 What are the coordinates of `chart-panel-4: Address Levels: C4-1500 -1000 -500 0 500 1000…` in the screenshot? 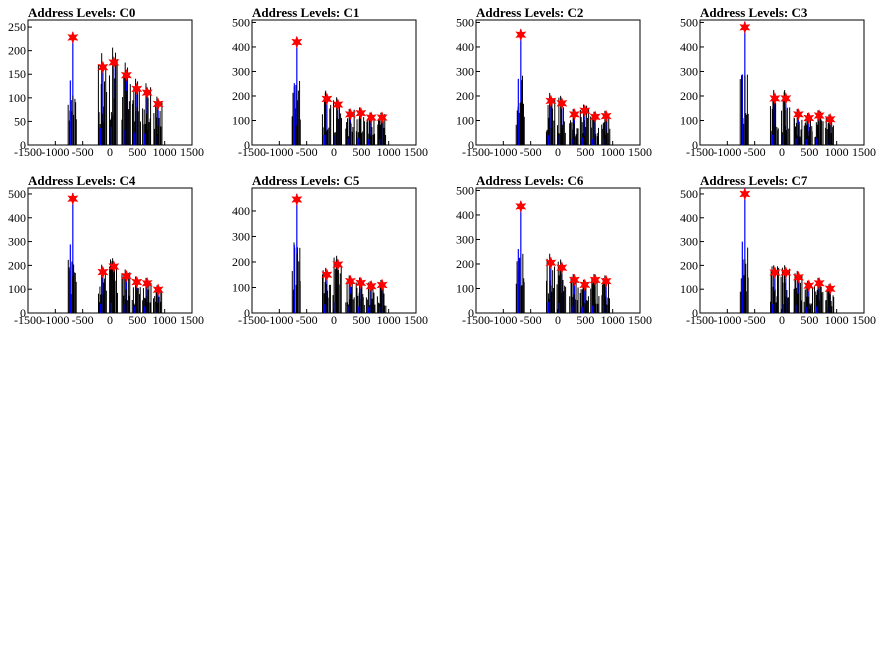 It's located at (106, 250).